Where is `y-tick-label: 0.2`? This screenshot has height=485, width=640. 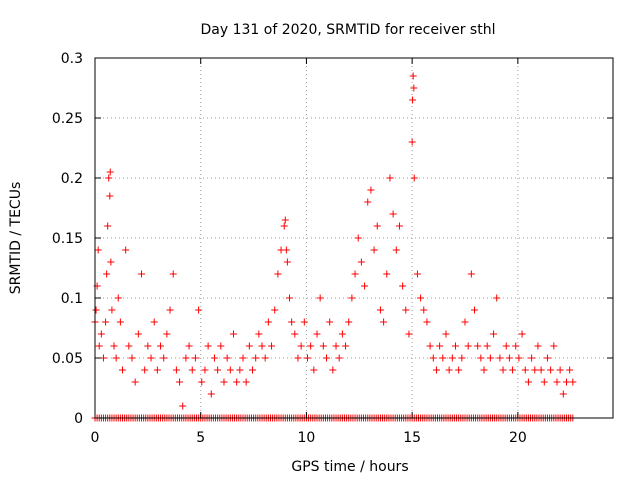
y-tick-label: 0.2 is located at coordinates (72, 179).